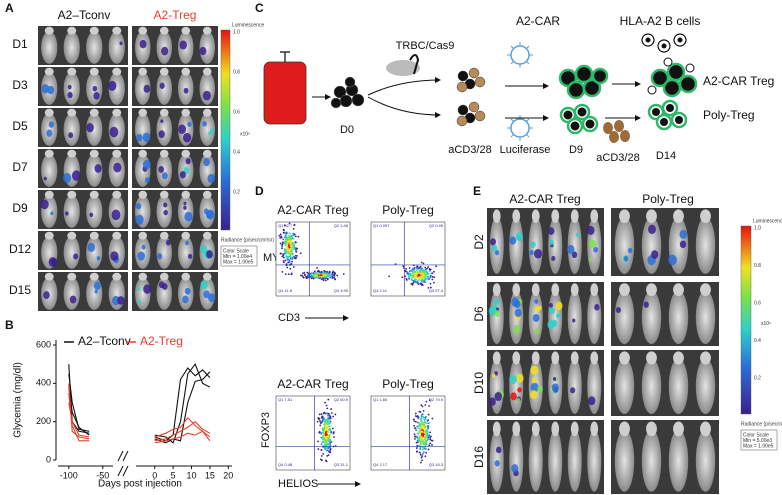  What do you see at coordinates (761, 424) in the screenshot?
I see `colorbar-unit: Radiance (p/sec/cm²/sr)` at bounding box center [761, 424].